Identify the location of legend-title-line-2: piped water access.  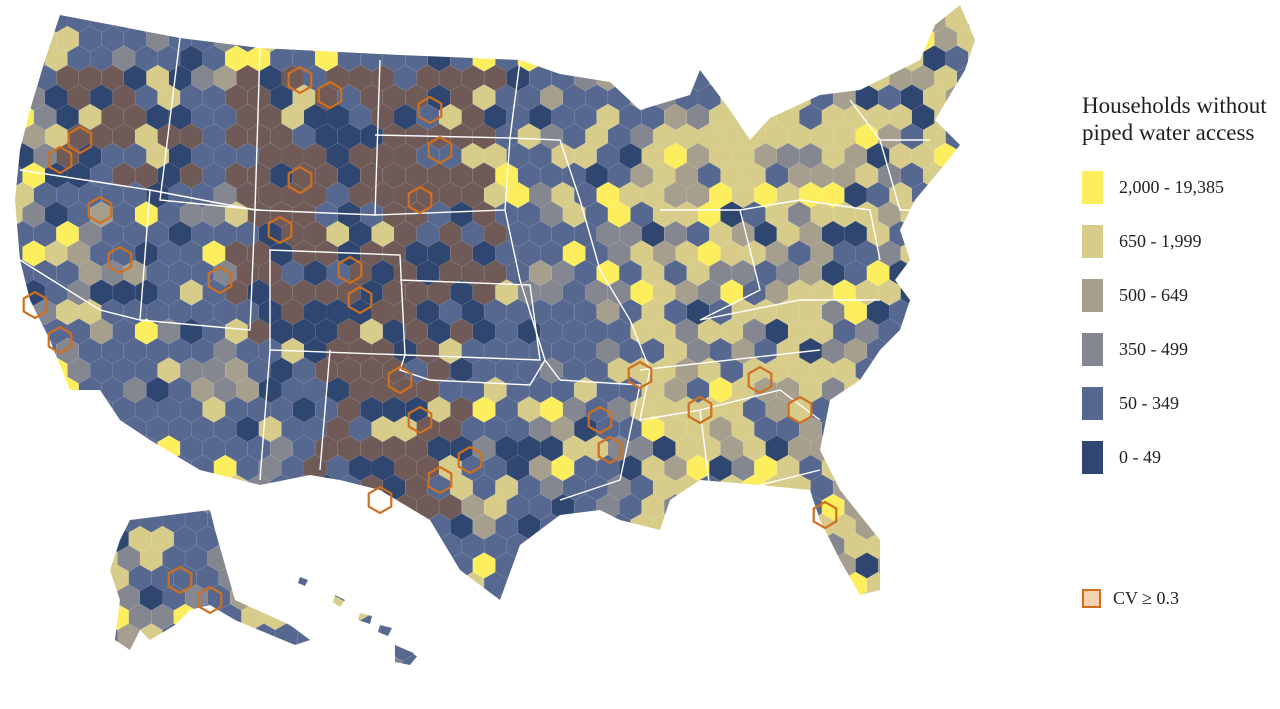
(1168, 132).